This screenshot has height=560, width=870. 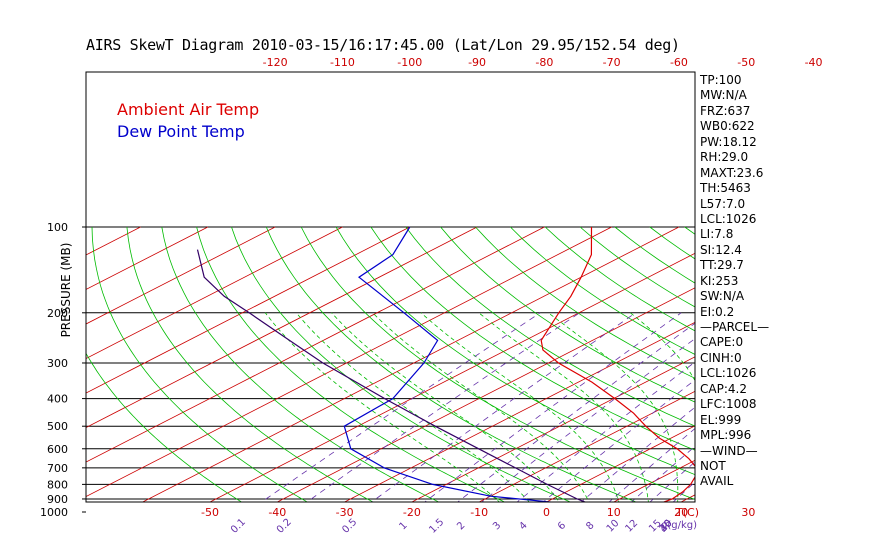 I want to click on sounding-index-item: PW:18.12, so click(x=728, y=141).